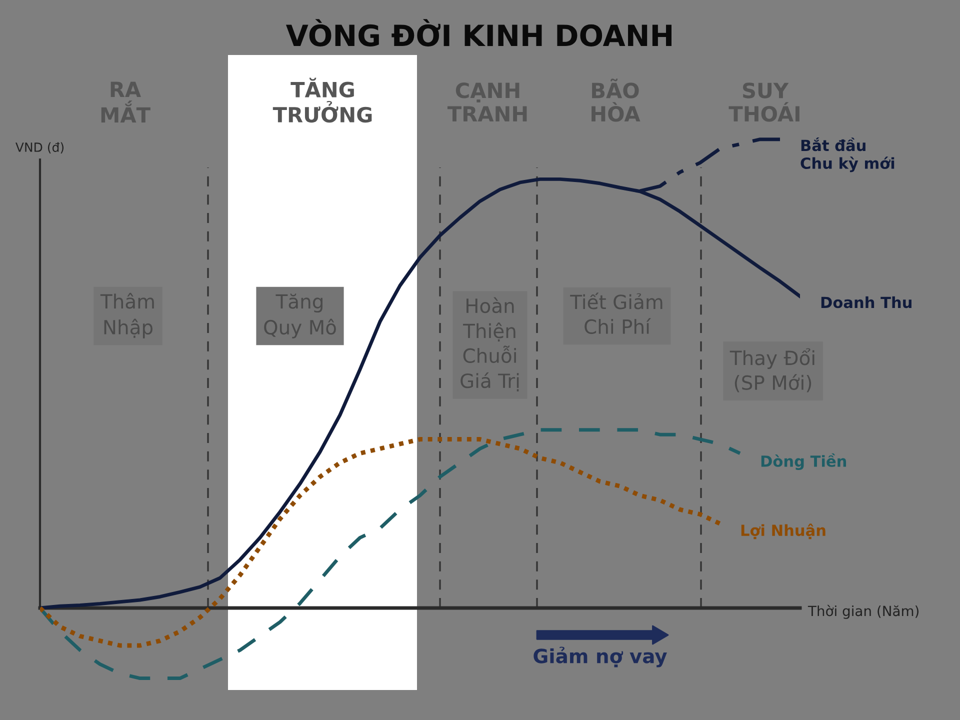  What do you see at coordinates (783, 532) in the screenshot?
I see `series-label: Lợi Nhuận` at bounding box center [783, 532].